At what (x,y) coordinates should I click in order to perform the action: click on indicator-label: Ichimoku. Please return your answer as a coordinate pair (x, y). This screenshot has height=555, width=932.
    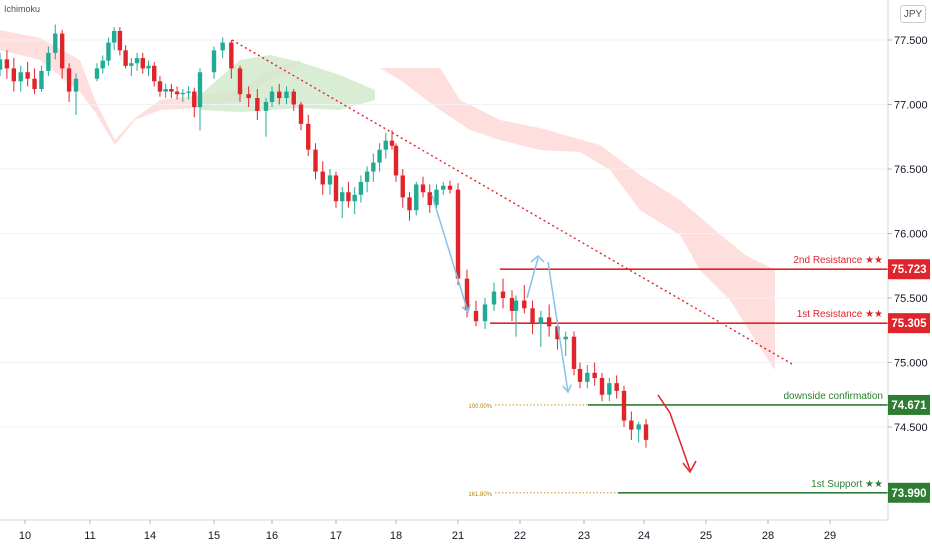
    Looking at the image, I should click on (22, 9).